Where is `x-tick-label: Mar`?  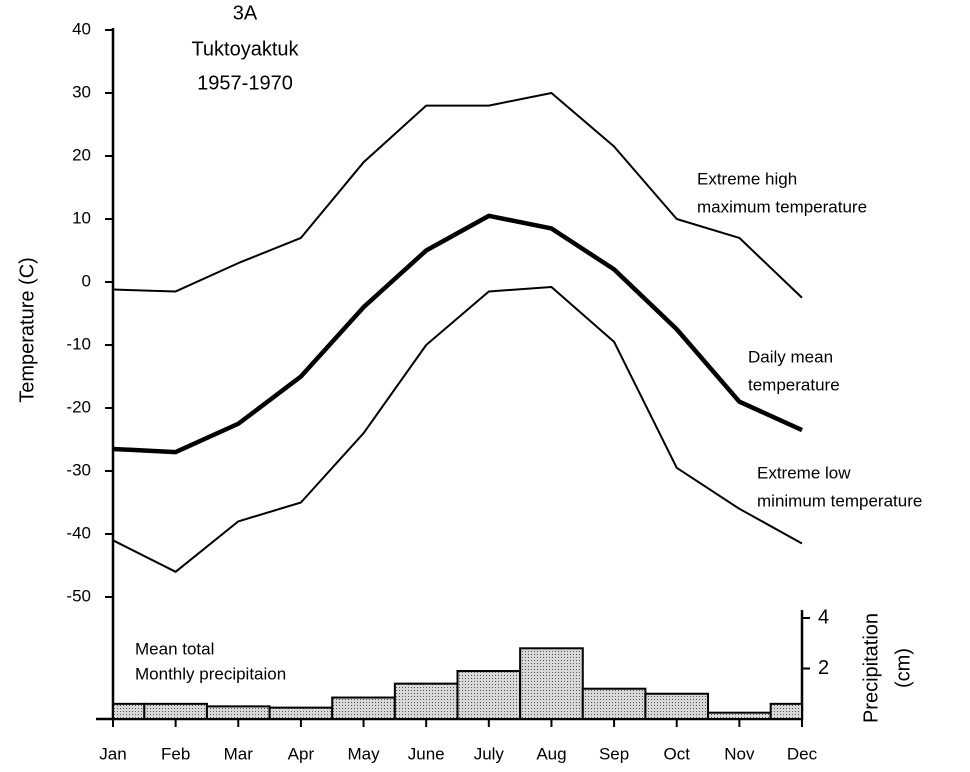 x-tick-label: Mar is located at coordinates (239, 753).